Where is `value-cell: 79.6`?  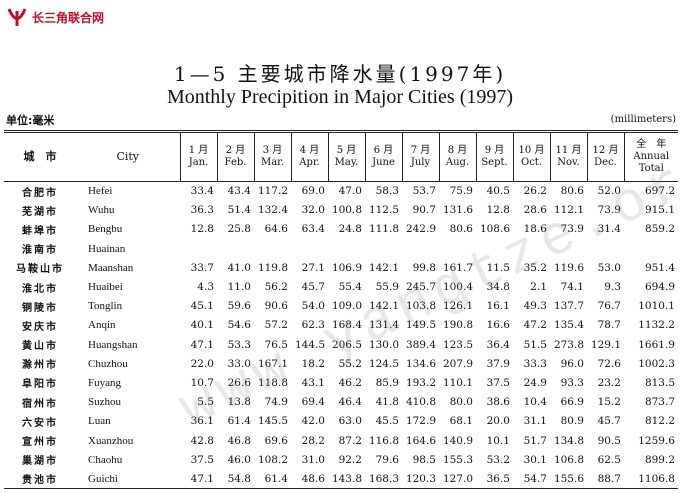
value-cell: 79.6 is located at coordinates (387, 459).